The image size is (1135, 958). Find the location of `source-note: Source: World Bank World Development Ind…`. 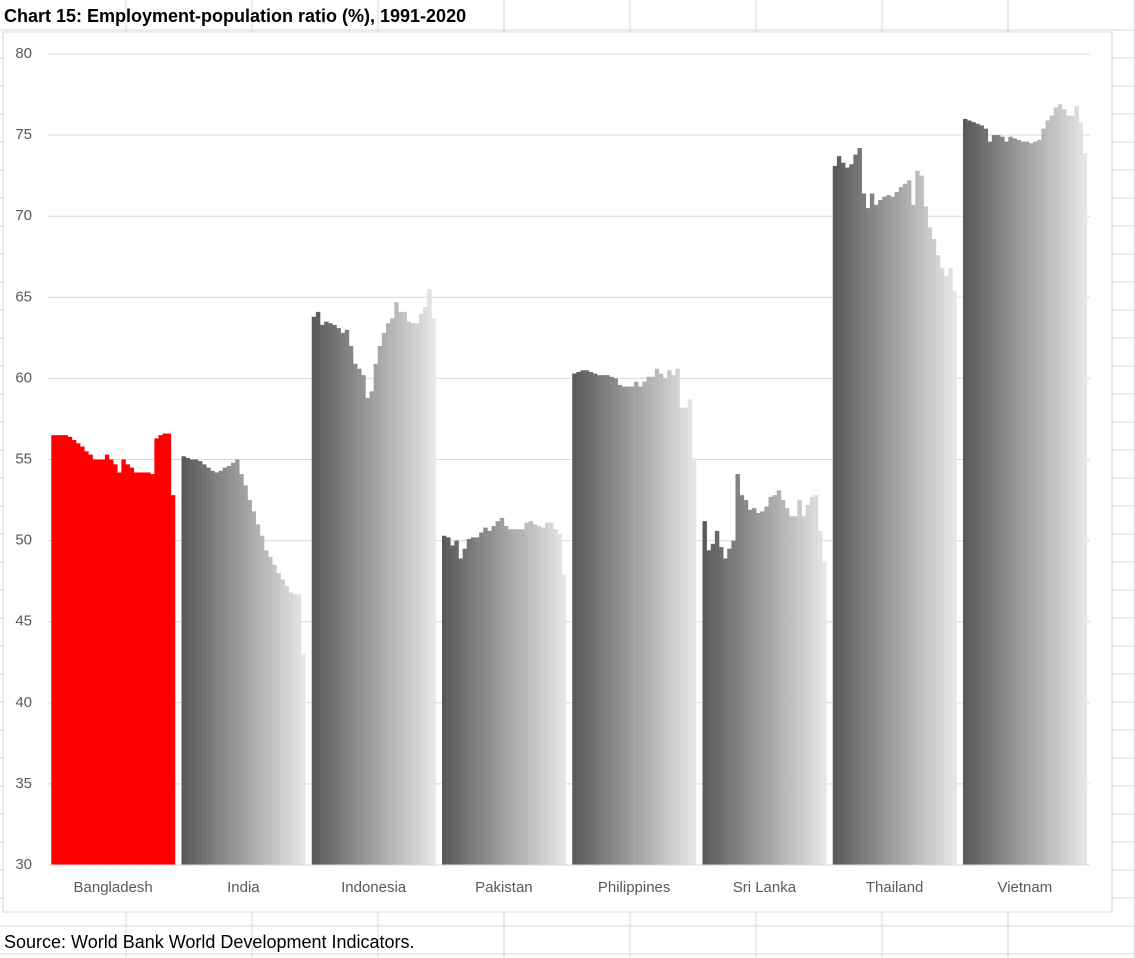

source-note: Source: World Bank World Development Ind… is located at coordinates (209, 942).